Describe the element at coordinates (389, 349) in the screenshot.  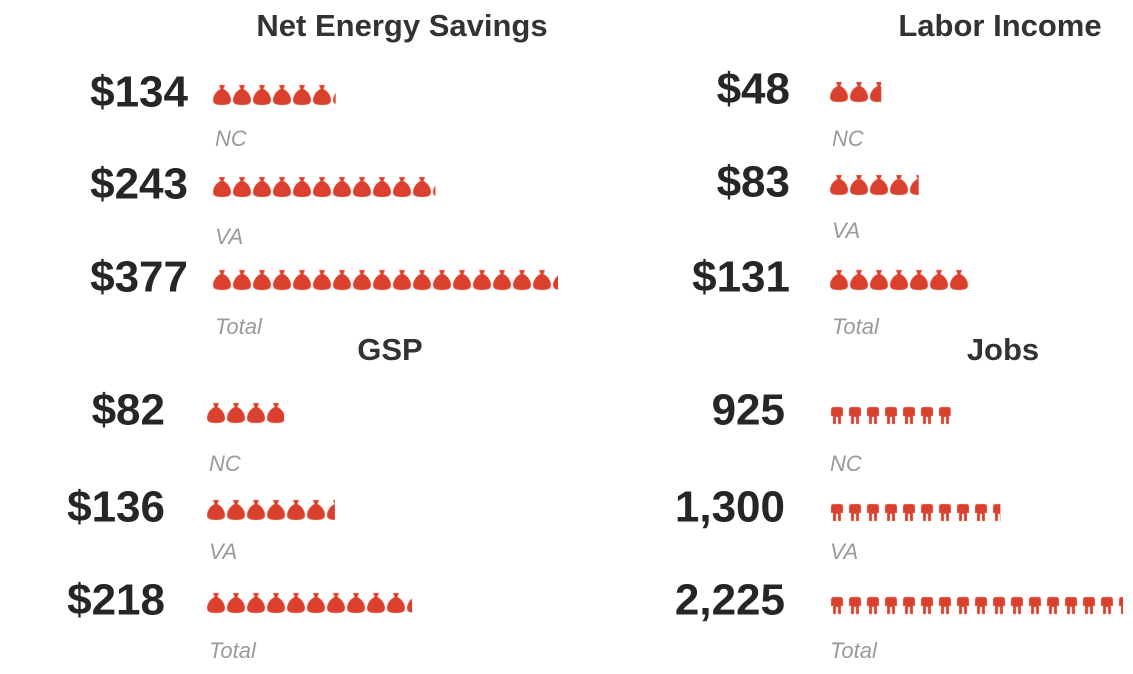
I see `panel-title: GSP` at that location.